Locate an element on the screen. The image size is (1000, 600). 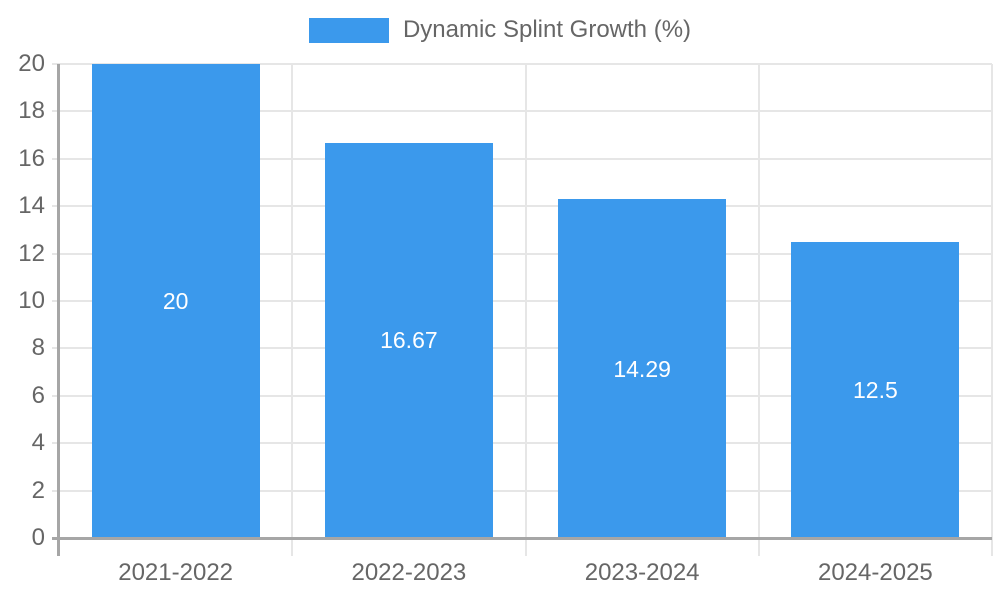
y-tick-label: 8 is located at coordinates (38, 348).